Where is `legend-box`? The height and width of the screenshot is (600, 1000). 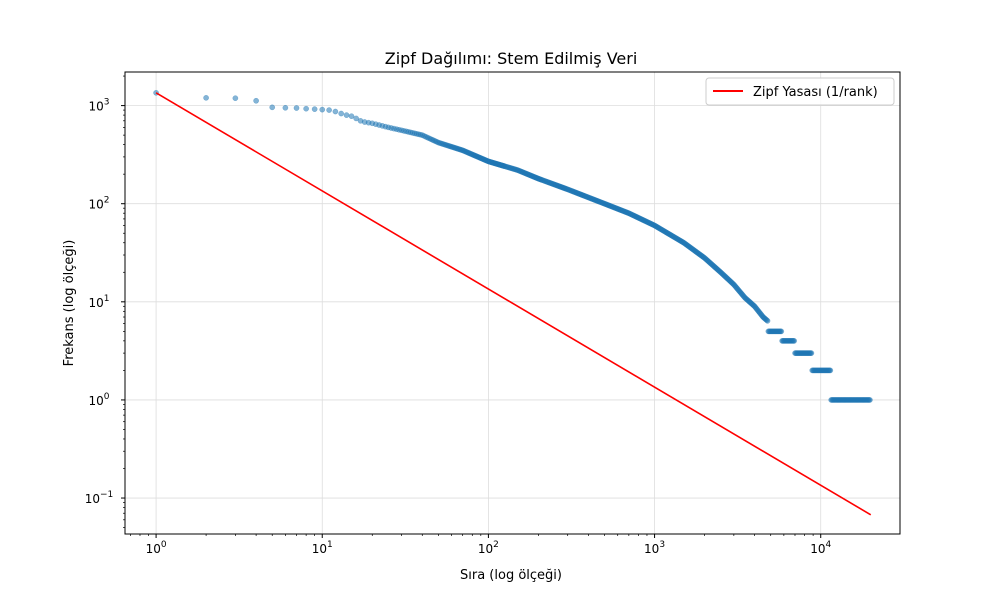 legend-box is located at coordinates (800, 91).